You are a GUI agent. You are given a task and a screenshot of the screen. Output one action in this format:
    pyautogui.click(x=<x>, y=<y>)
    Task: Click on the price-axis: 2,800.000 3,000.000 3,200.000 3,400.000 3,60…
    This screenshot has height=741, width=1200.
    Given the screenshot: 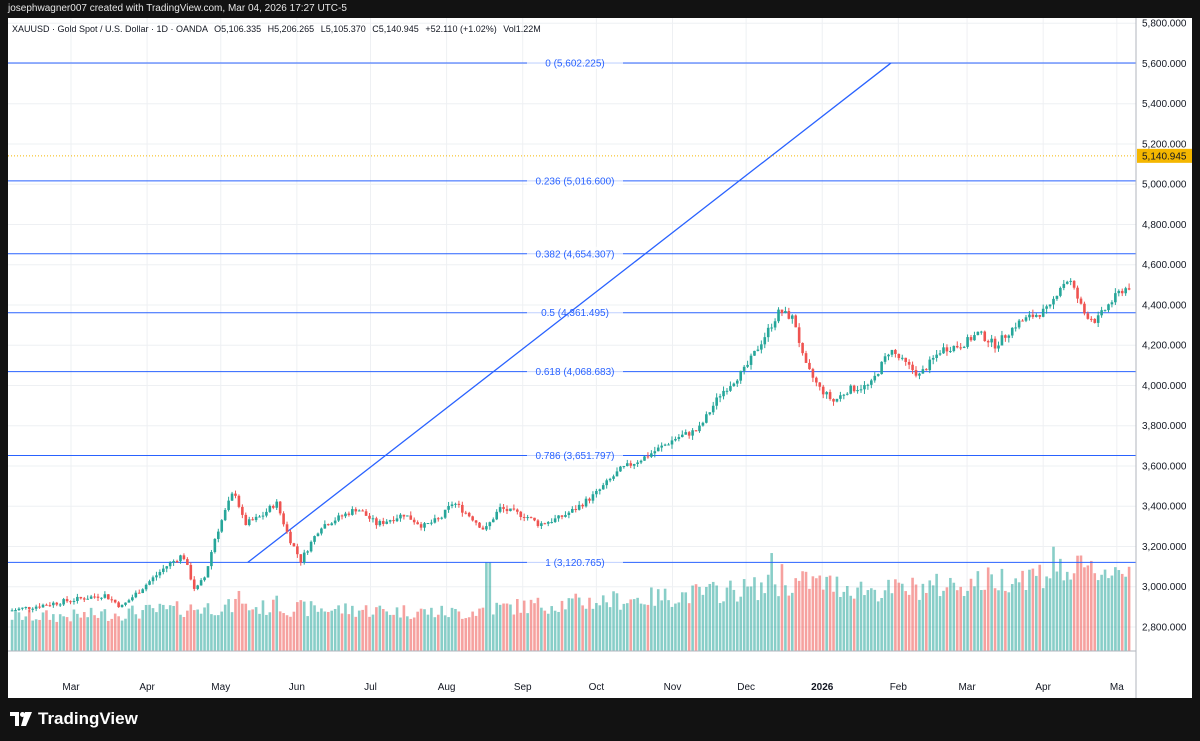 What is the action you would take?
    pyautogui.click(x=1164, y=326)
    